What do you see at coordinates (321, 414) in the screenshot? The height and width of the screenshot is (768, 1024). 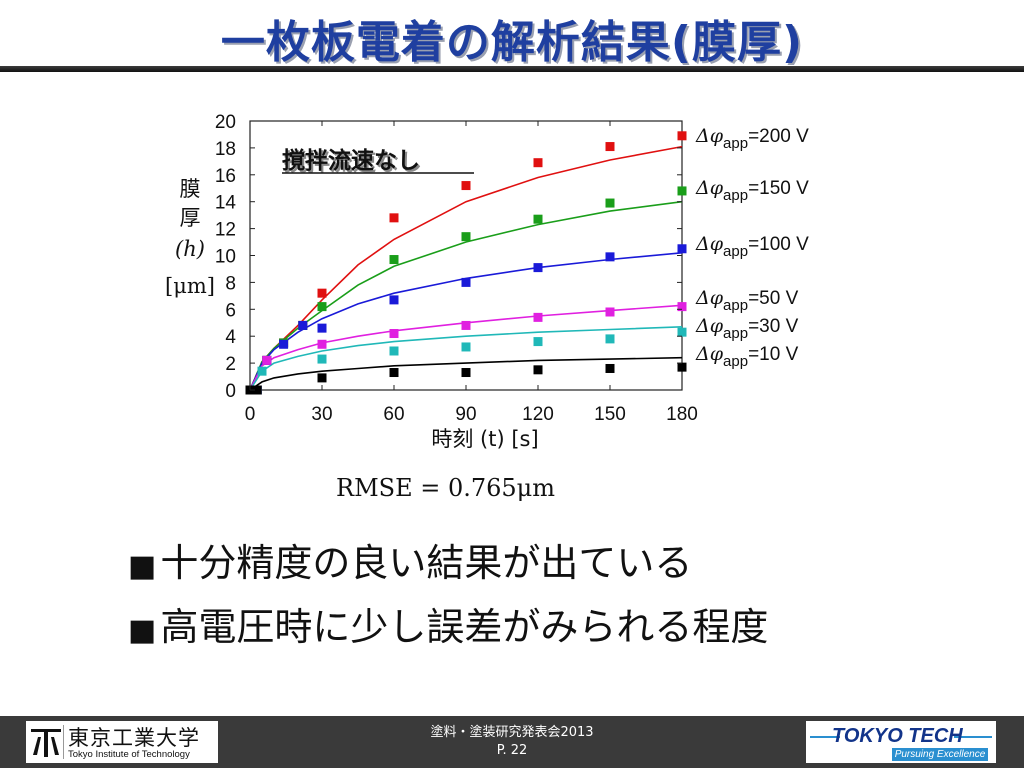 I see `x-tick-label: 30` at bounding box center [321, 414].